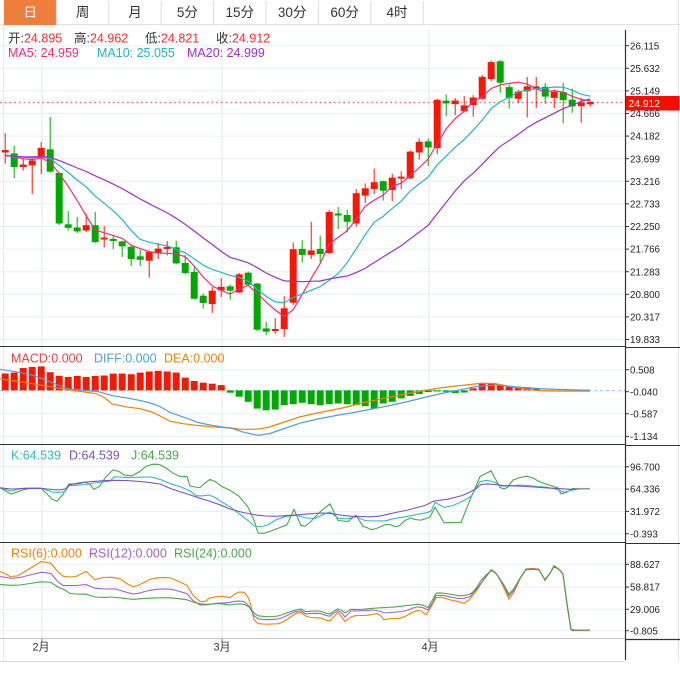  What do you see at coordinates (645, 137) in the screenshot?
I see `svg-text: 24.182` at bounding box center [645, 137].